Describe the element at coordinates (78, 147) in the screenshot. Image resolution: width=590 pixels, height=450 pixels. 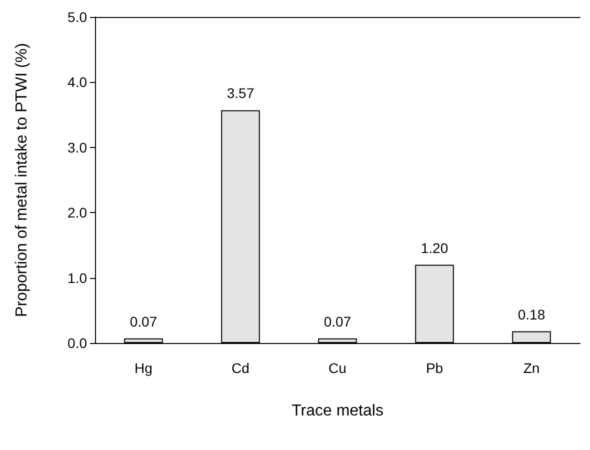
I see `y-tick-label: 3.0` at that location.